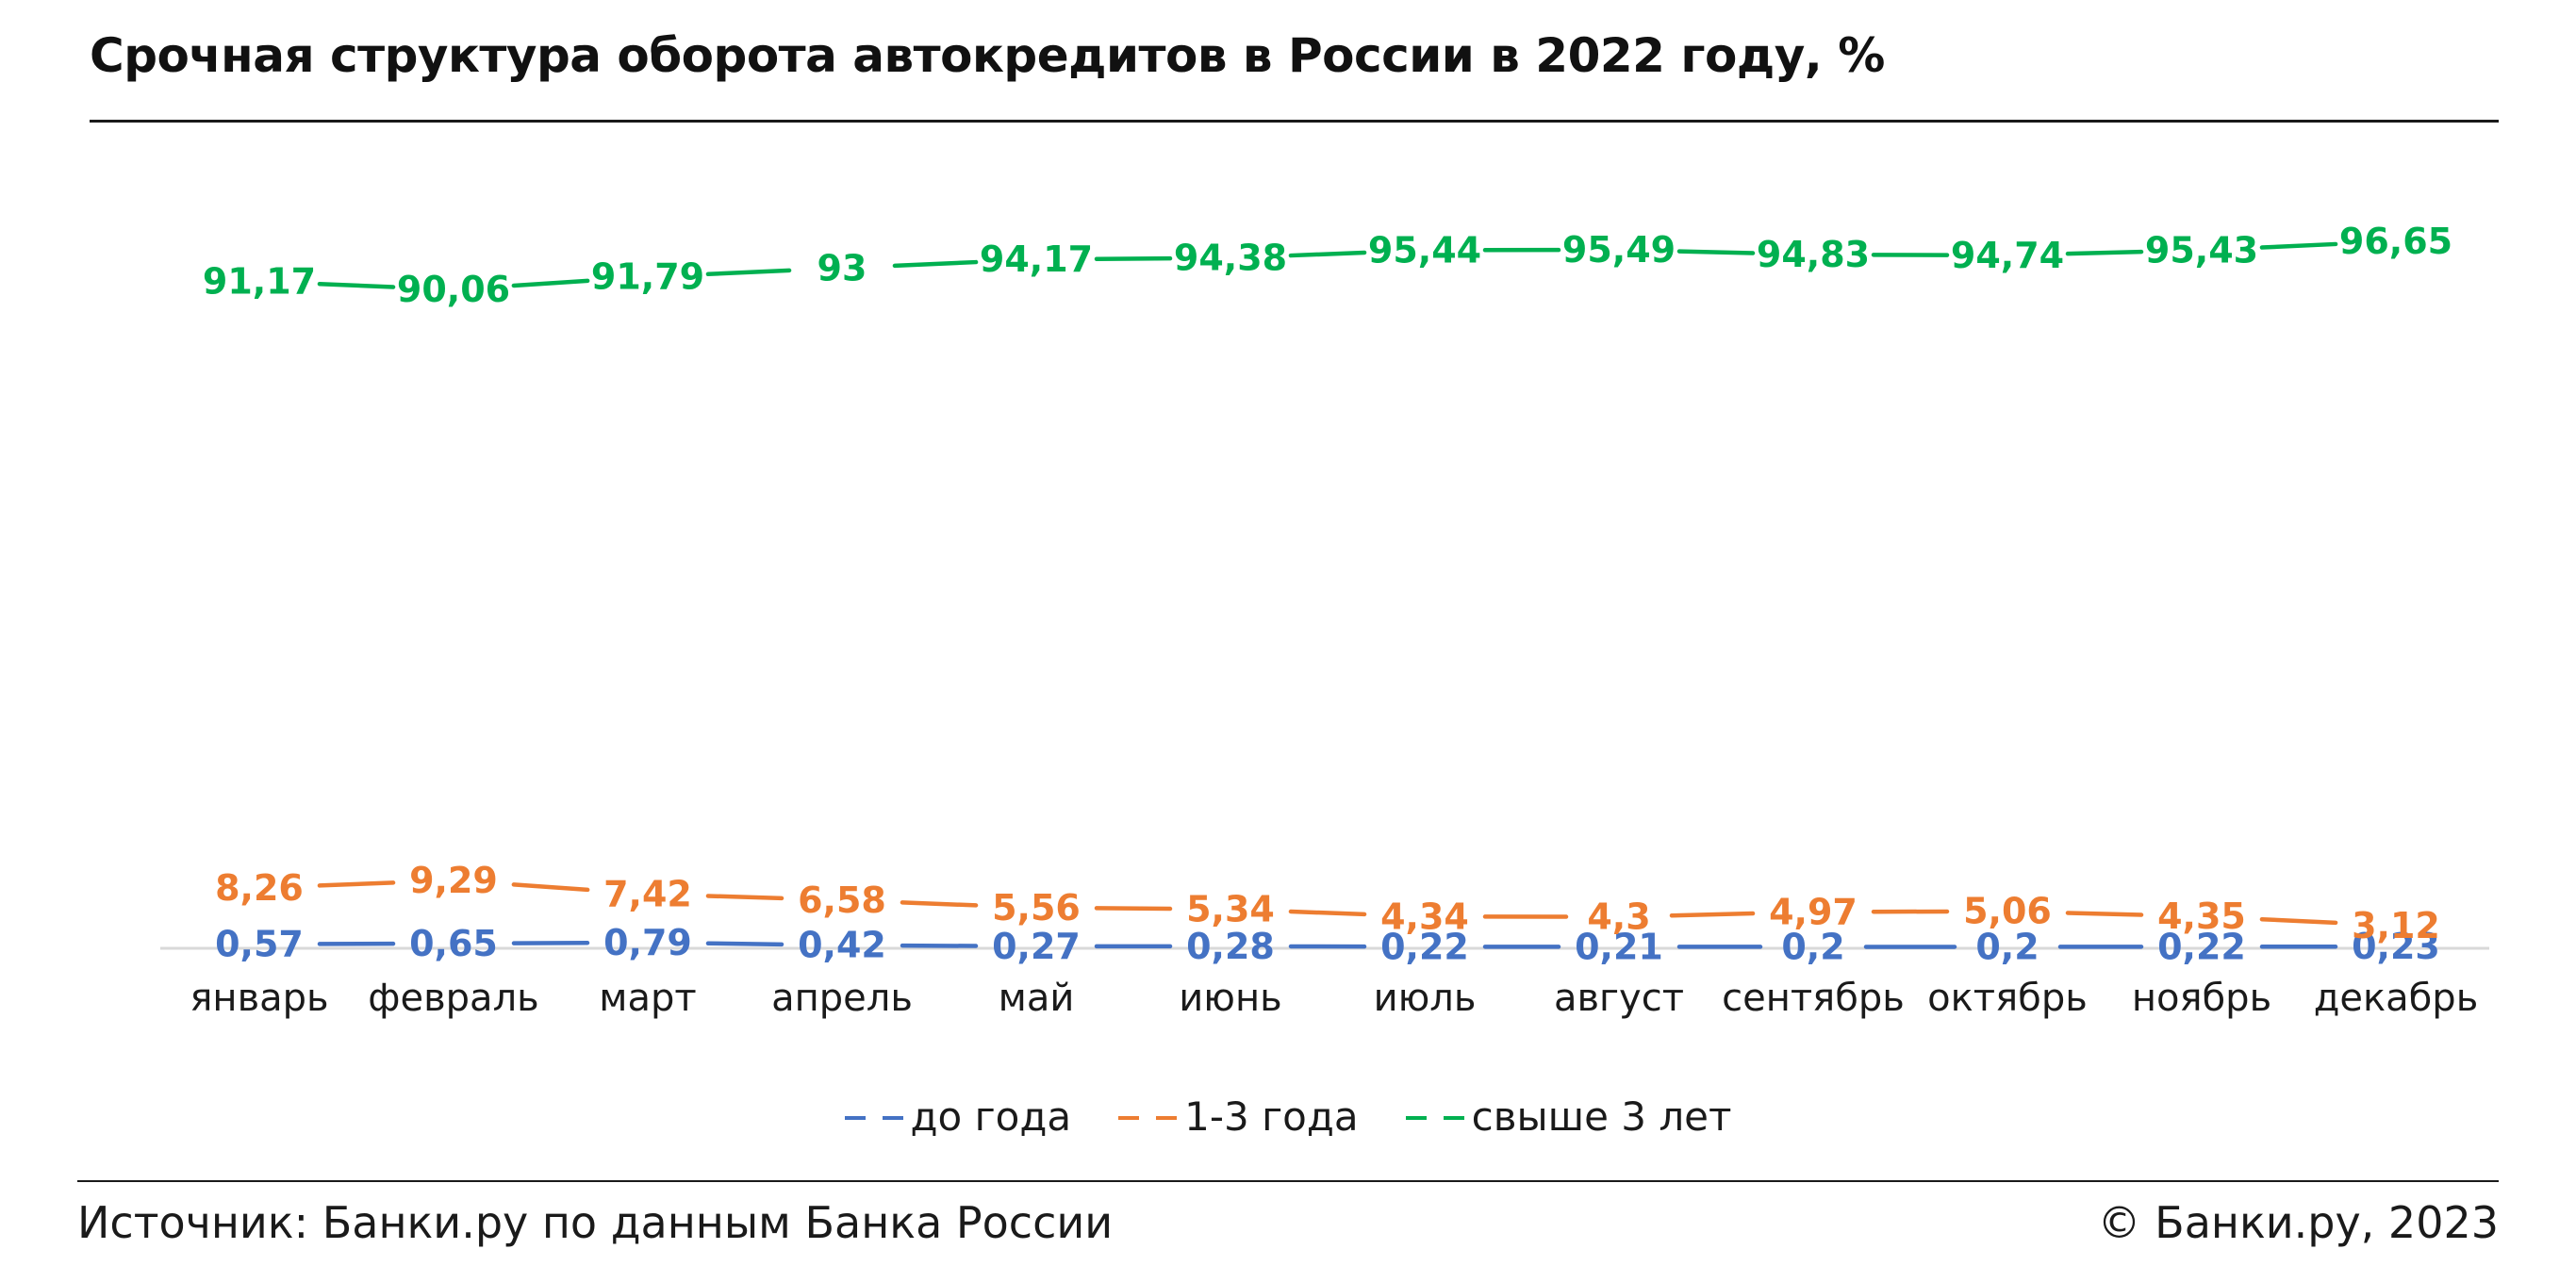  I want to click on x-tick-label: январь, so click(259, 998).